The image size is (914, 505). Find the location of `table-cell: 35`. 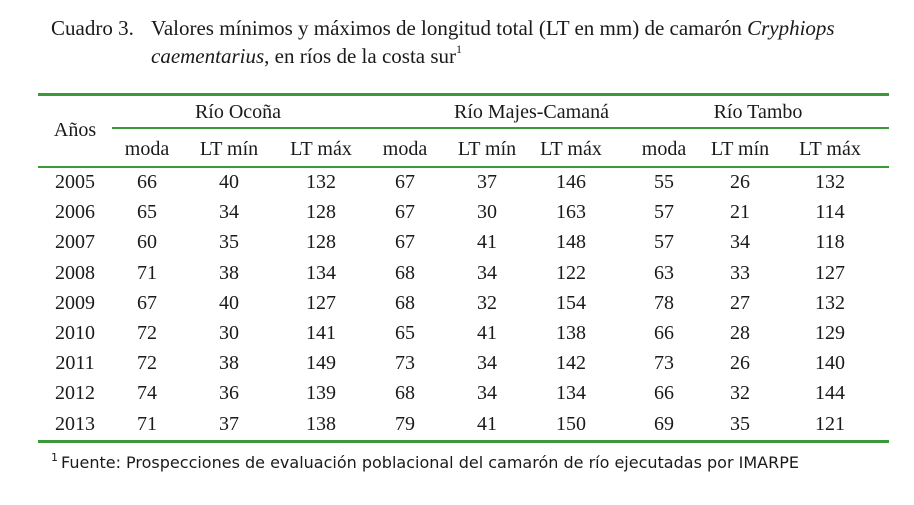

table-cell: 35 is located at coordinates (229, 242).